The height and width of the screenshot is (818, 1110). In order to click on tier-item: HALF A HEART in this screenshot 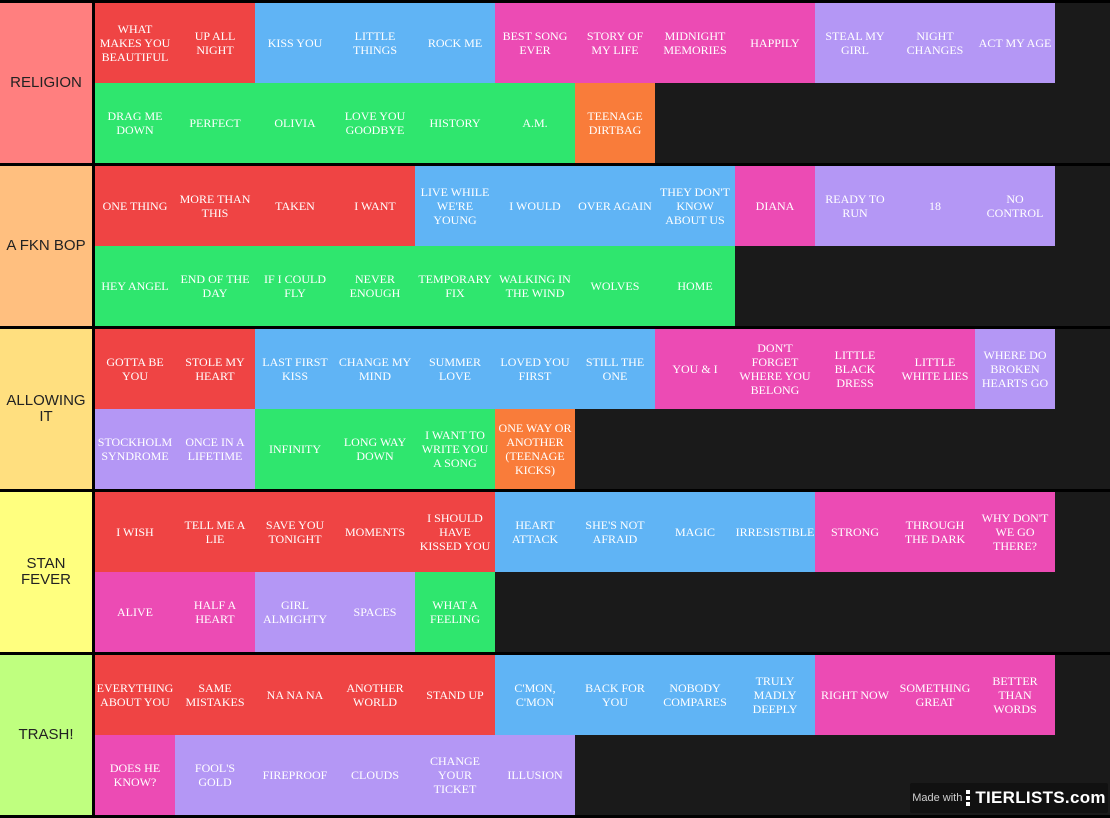, I will do `click(215, 612)`.